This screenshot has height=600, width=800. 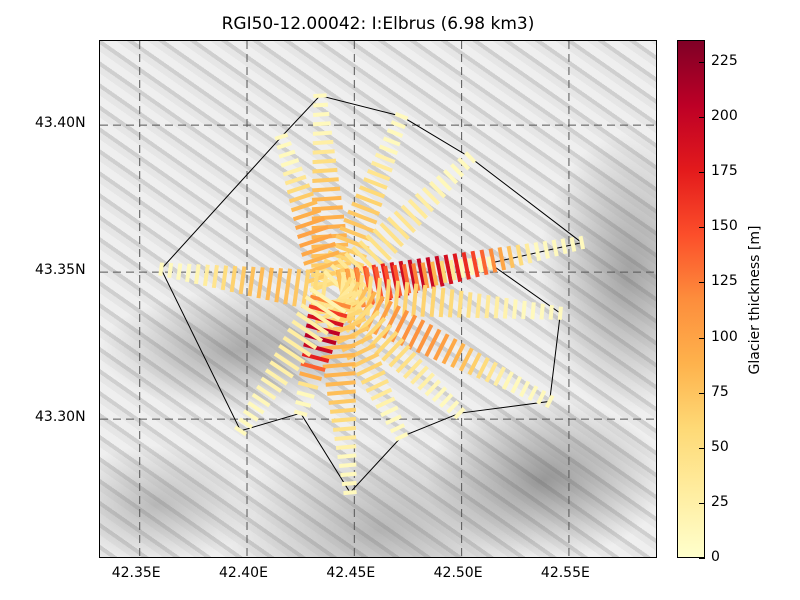 I want to click on colorbar, so click(x=691, y=299).